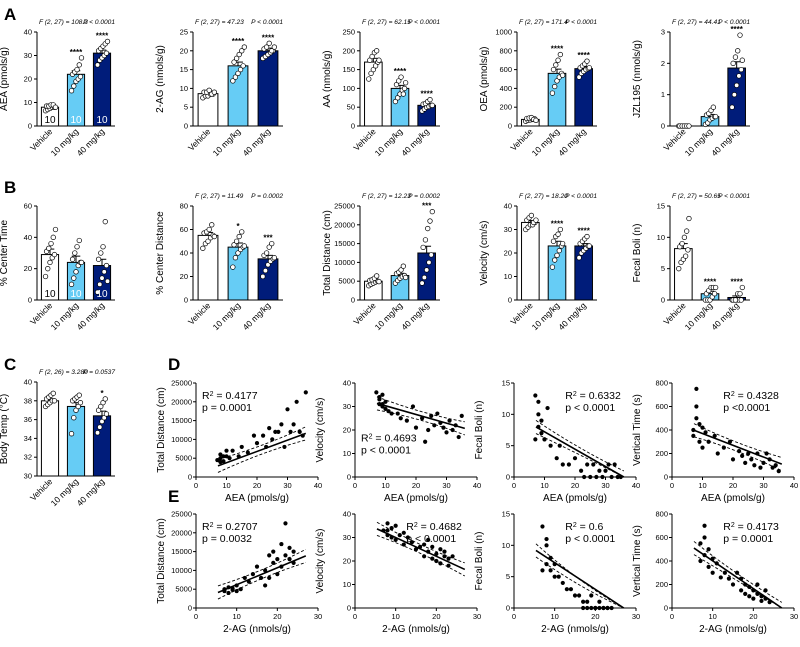 This screenshot has height=647, width=800. What do you see at coordinates (605, 485) in the screenshot?
I see `chart-14-xtick-label: 30` at bounding box center [605, 485].